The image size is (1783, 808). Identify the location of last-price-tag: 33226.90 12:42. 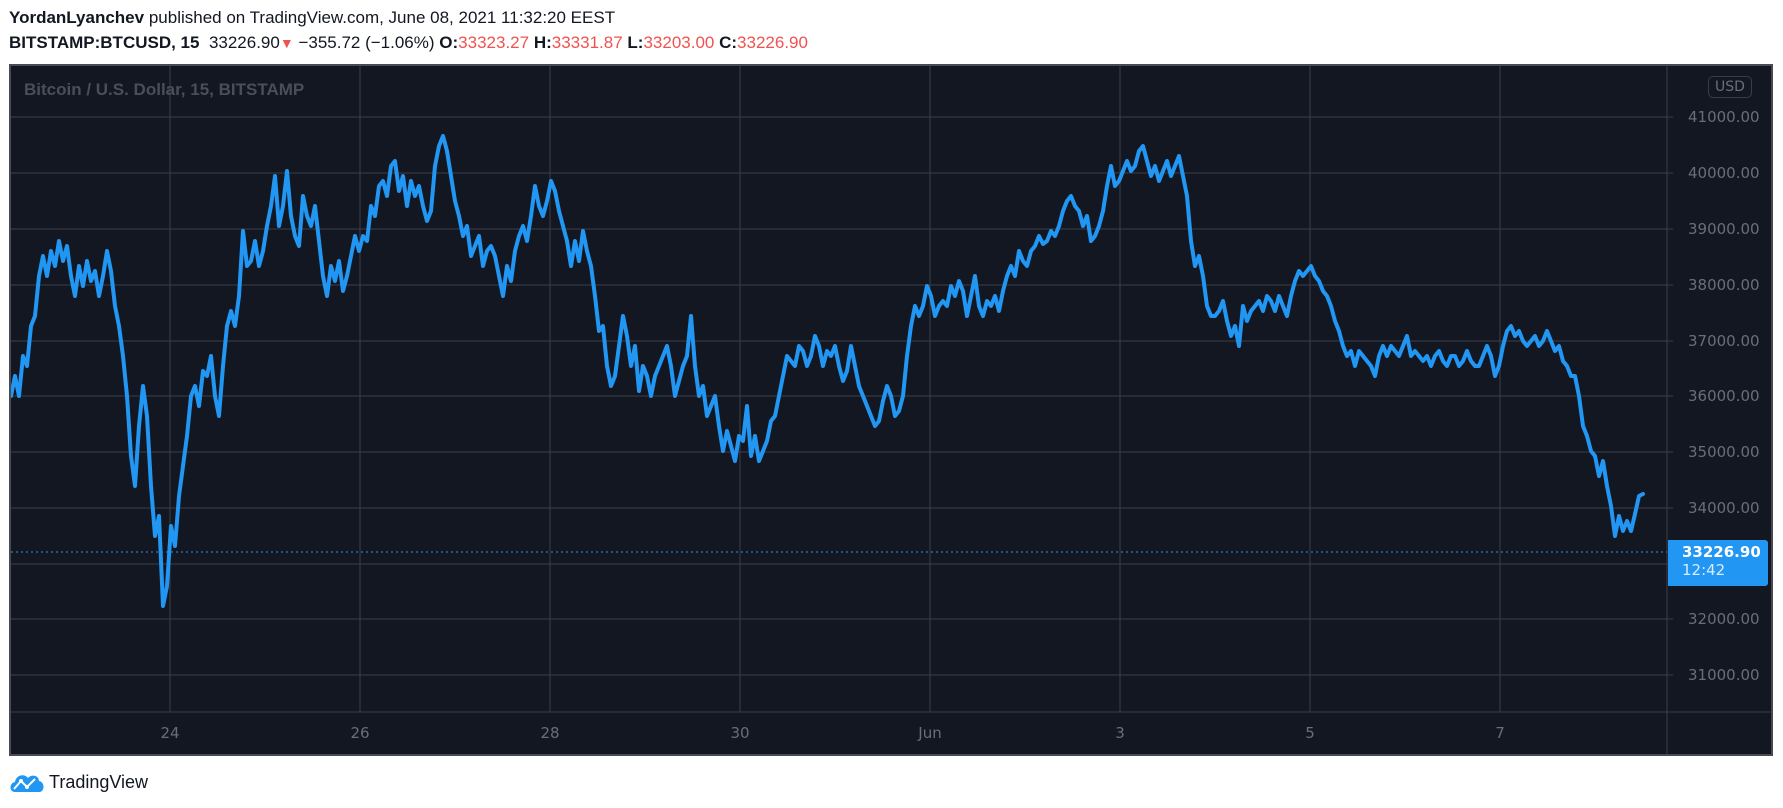
(1718, 563).